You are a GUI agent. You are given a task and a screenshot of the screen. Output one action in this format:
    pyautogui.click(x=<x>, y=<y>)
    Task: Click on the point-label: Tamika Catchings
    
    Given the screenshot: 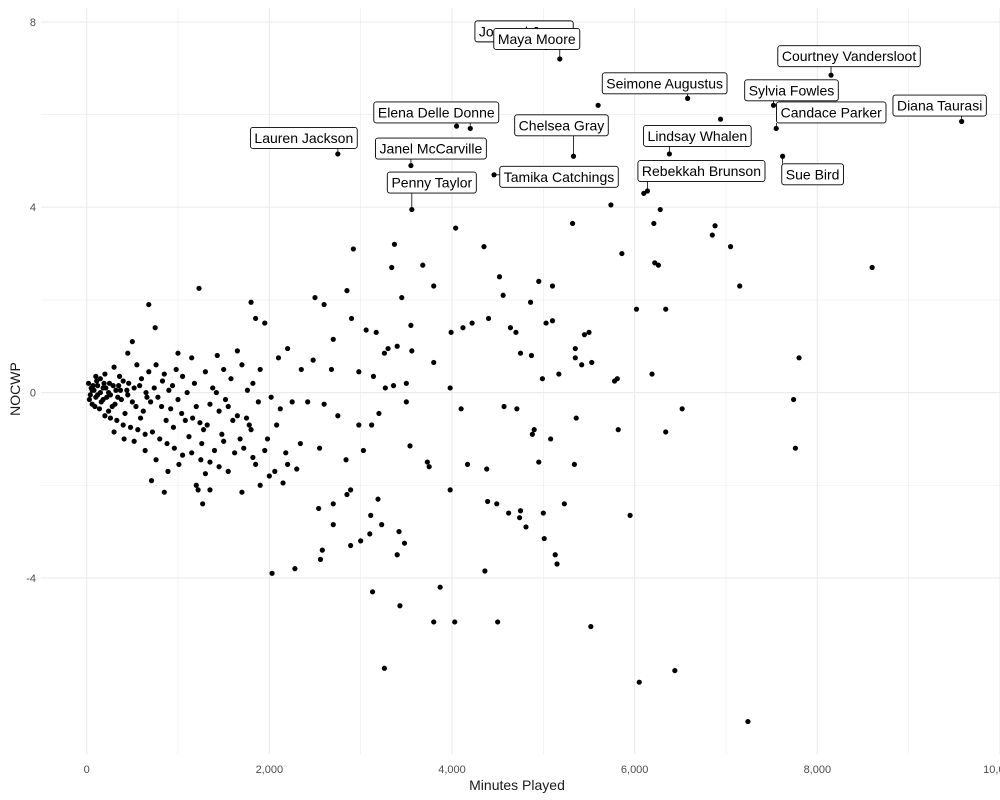 What is the action you would take?
    pyautogui.click(x=556, y=176)
    